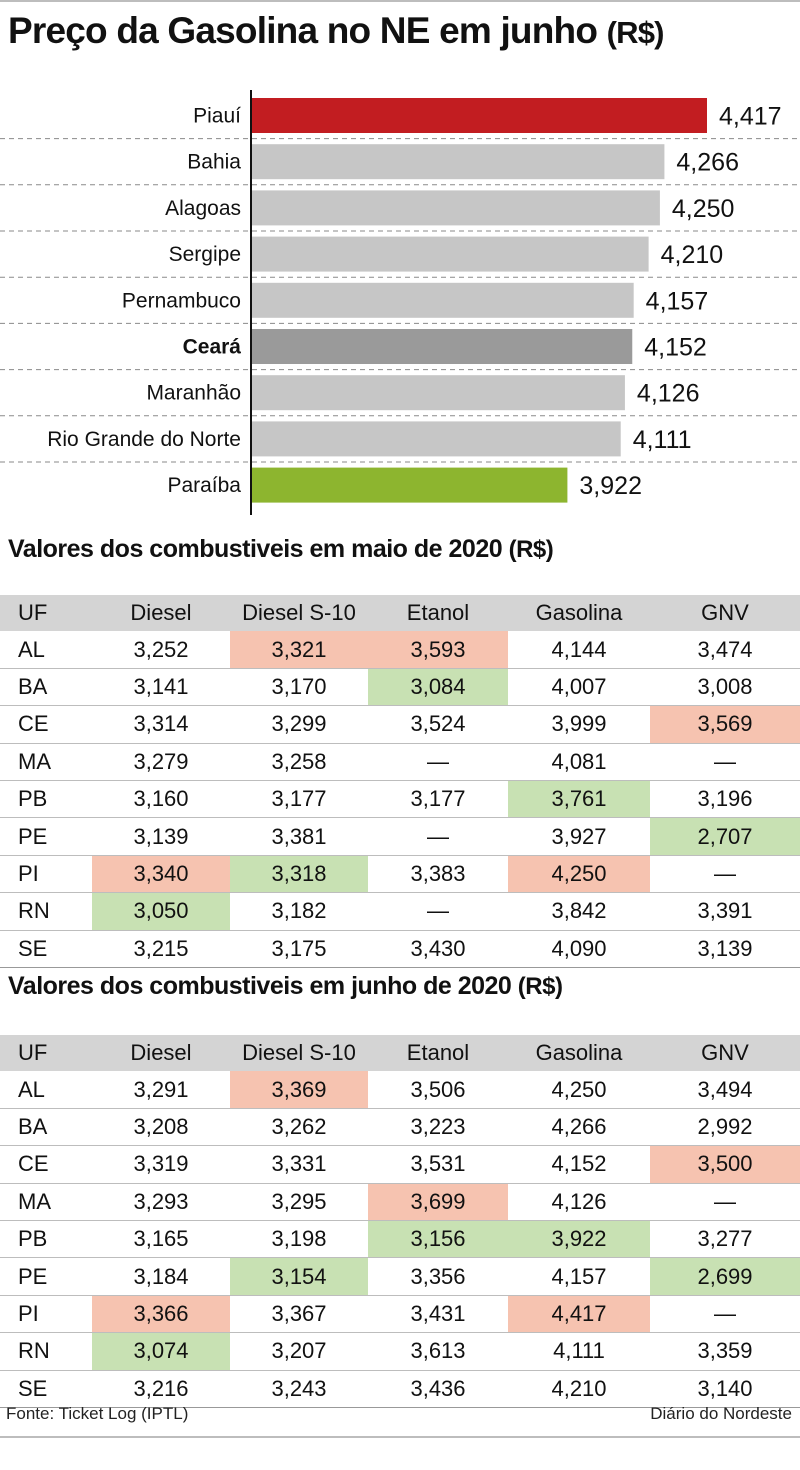 The image size is (800, 1470). What do you see at coordinates (438, 1389) in the screenshot?
I see `price-cell: 3,436` at bounding box center [438, 1389].